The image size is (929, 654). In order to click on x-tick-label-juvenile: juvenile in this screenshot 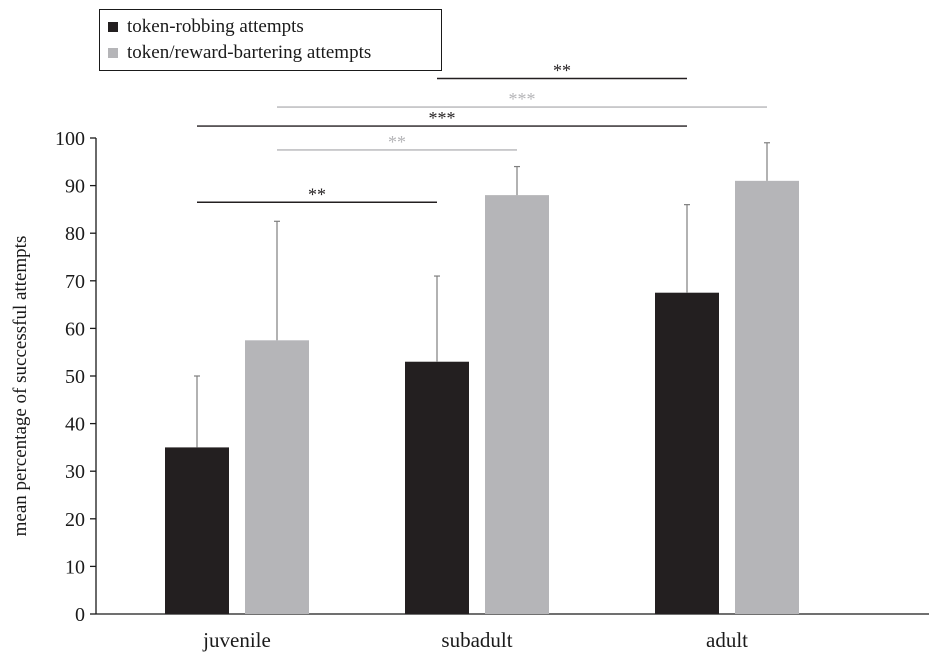, I will do `click(236, 640)`.